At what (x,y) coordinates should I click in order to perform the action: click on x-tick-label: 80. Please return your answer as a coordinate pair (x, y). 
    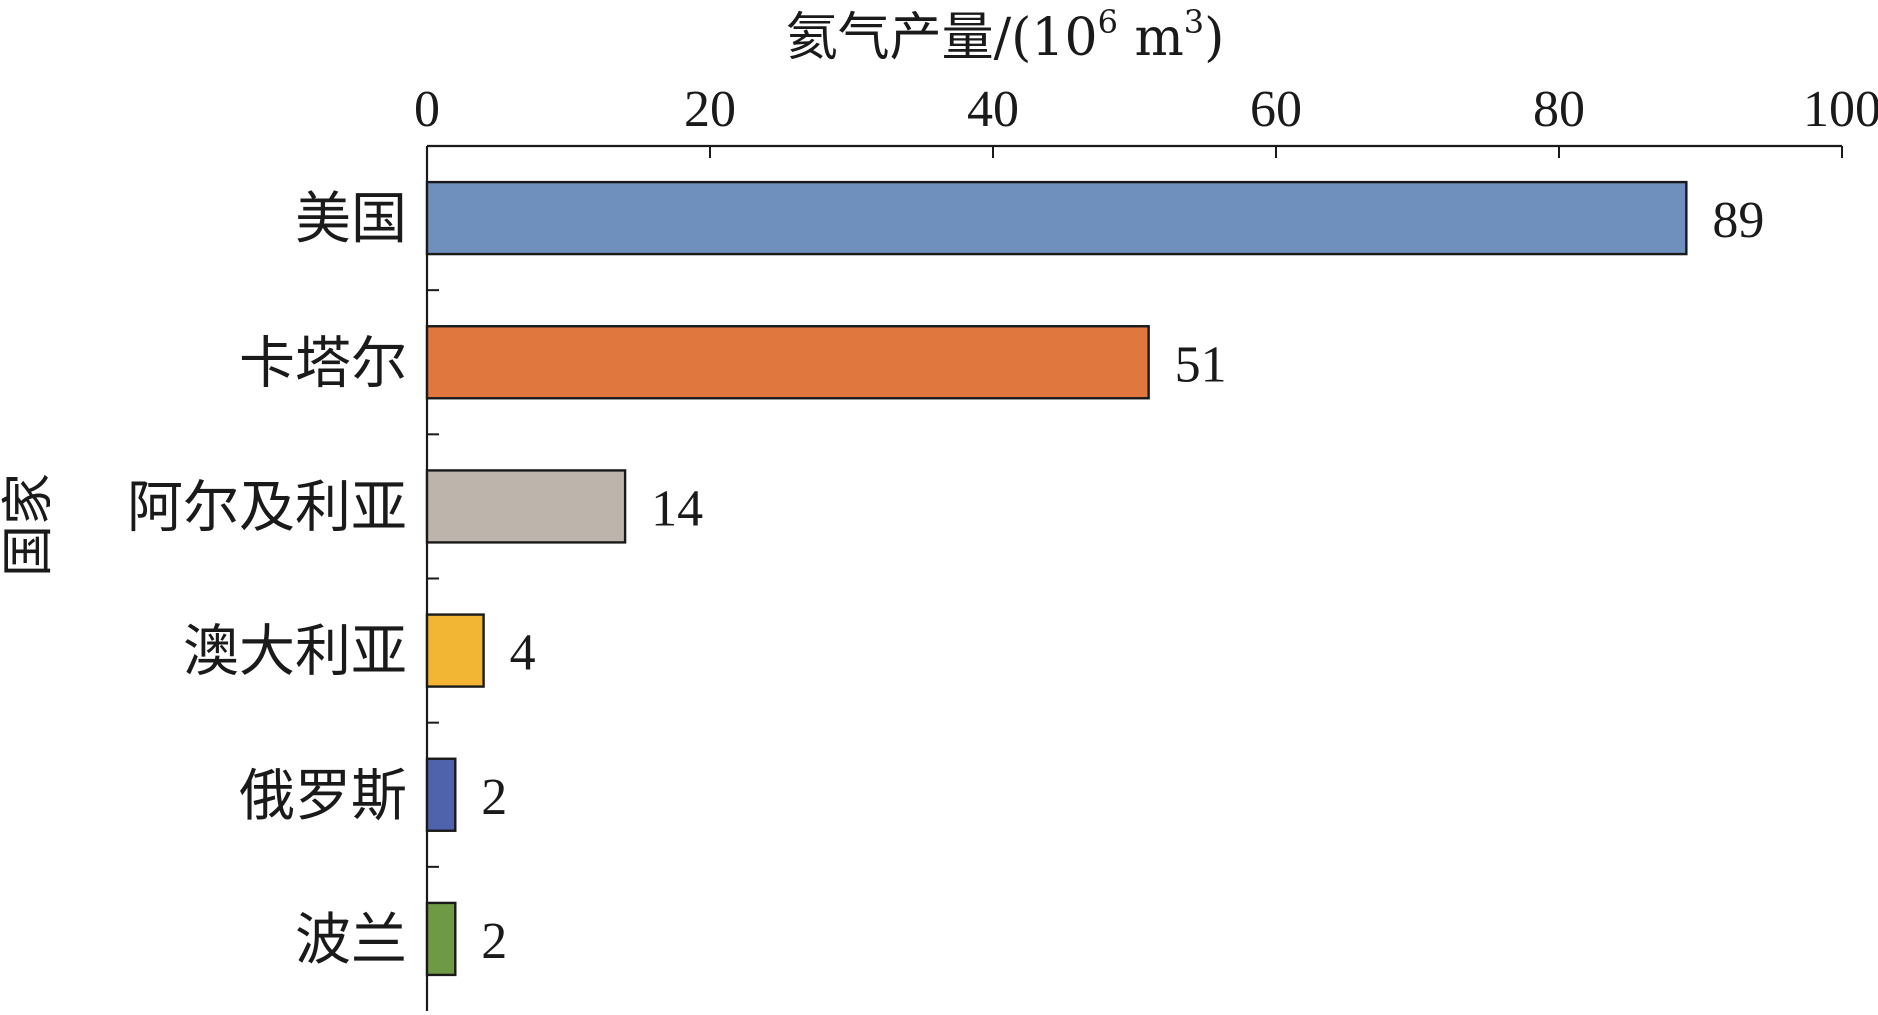
    Looking at the image, I should click on (1559, 109).